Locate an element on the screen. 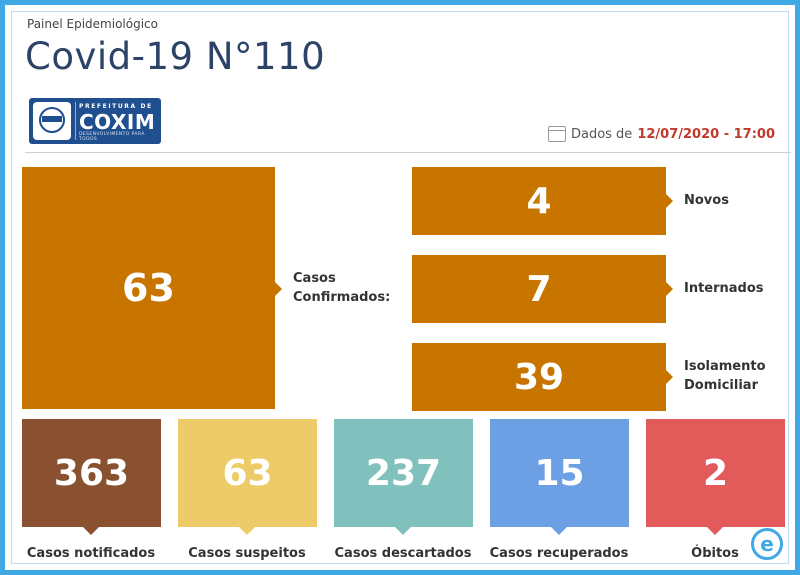 This screenshot has height=575, width=800. notified-value: 363 is located at coordinates (91, 473).